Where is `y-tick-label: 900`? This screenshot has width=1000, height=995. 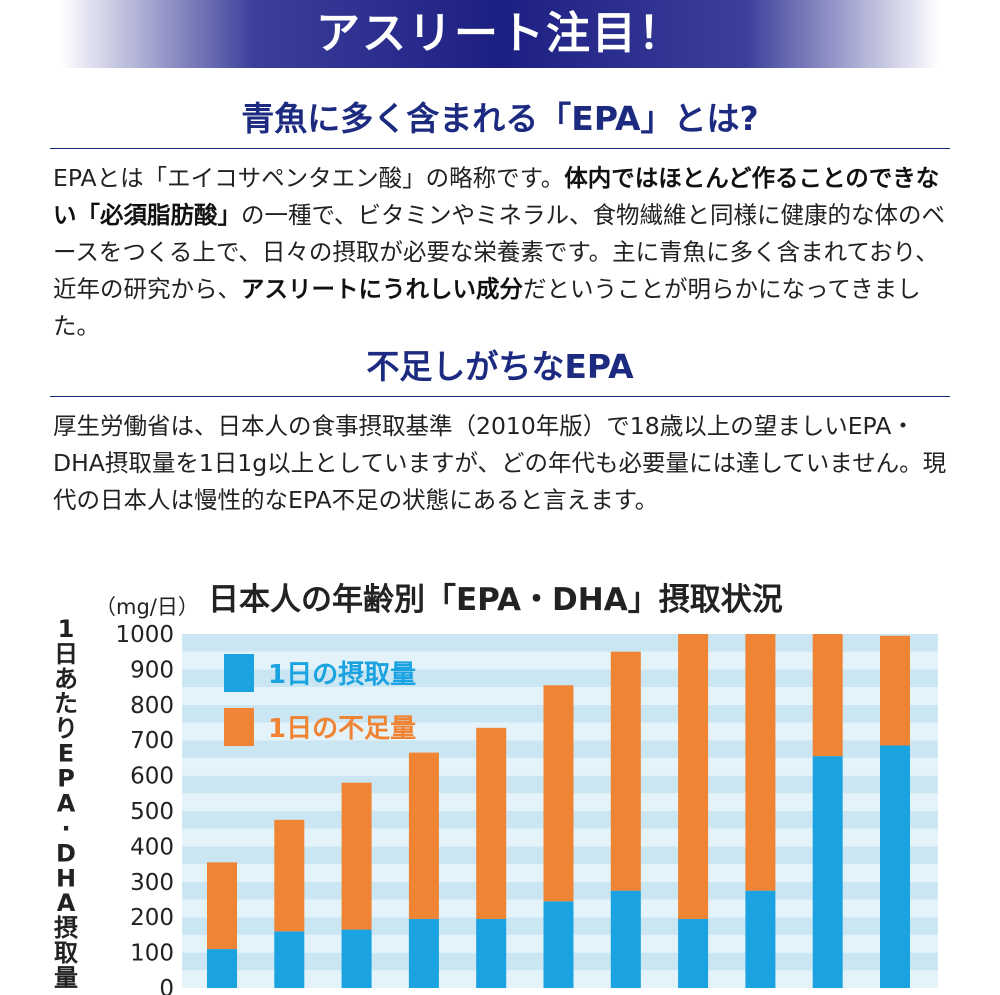 y-tick-label: 900 is located at coordinates (152, 670).